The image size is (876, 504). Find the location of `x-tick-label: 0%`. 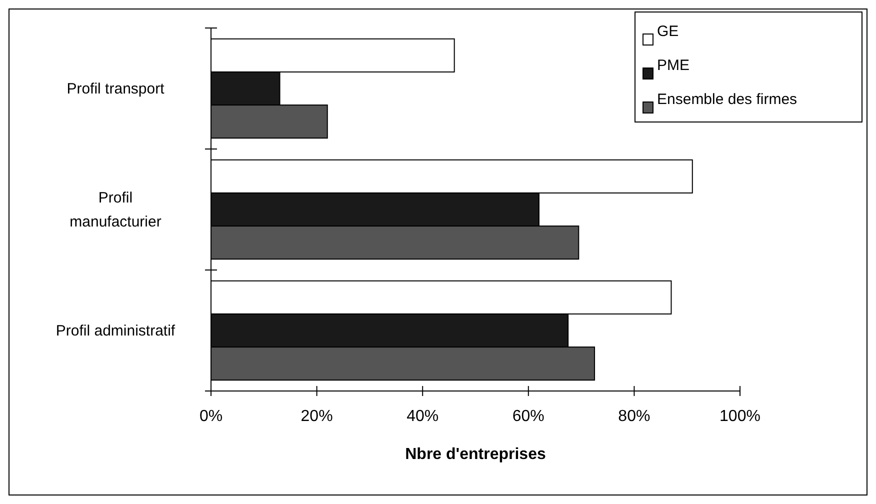

x-tick-label: 0% is located at coordinates (211, 416).